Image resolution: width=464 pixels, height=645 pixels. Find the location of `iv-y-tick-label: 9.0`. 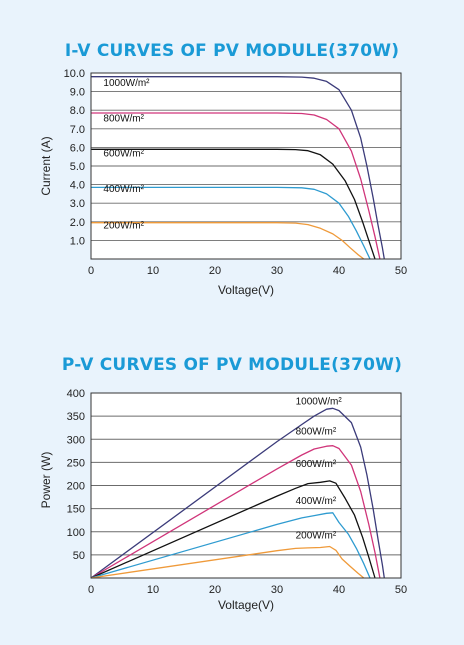

iv-y-tick-label: 9.0 is located at coordinates (77, 93).